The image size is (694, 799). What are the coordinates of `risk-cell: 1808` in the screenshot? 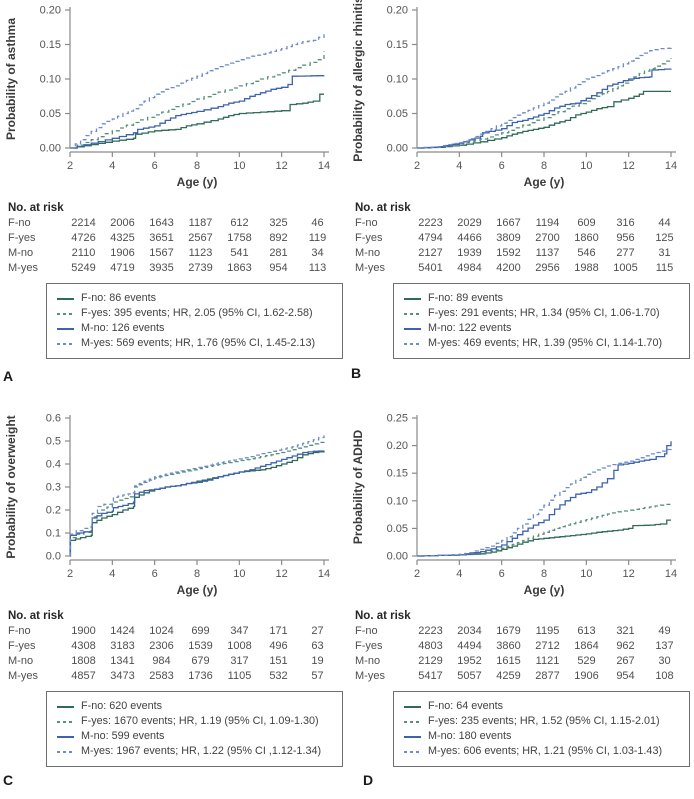 It's located at (83, 661).